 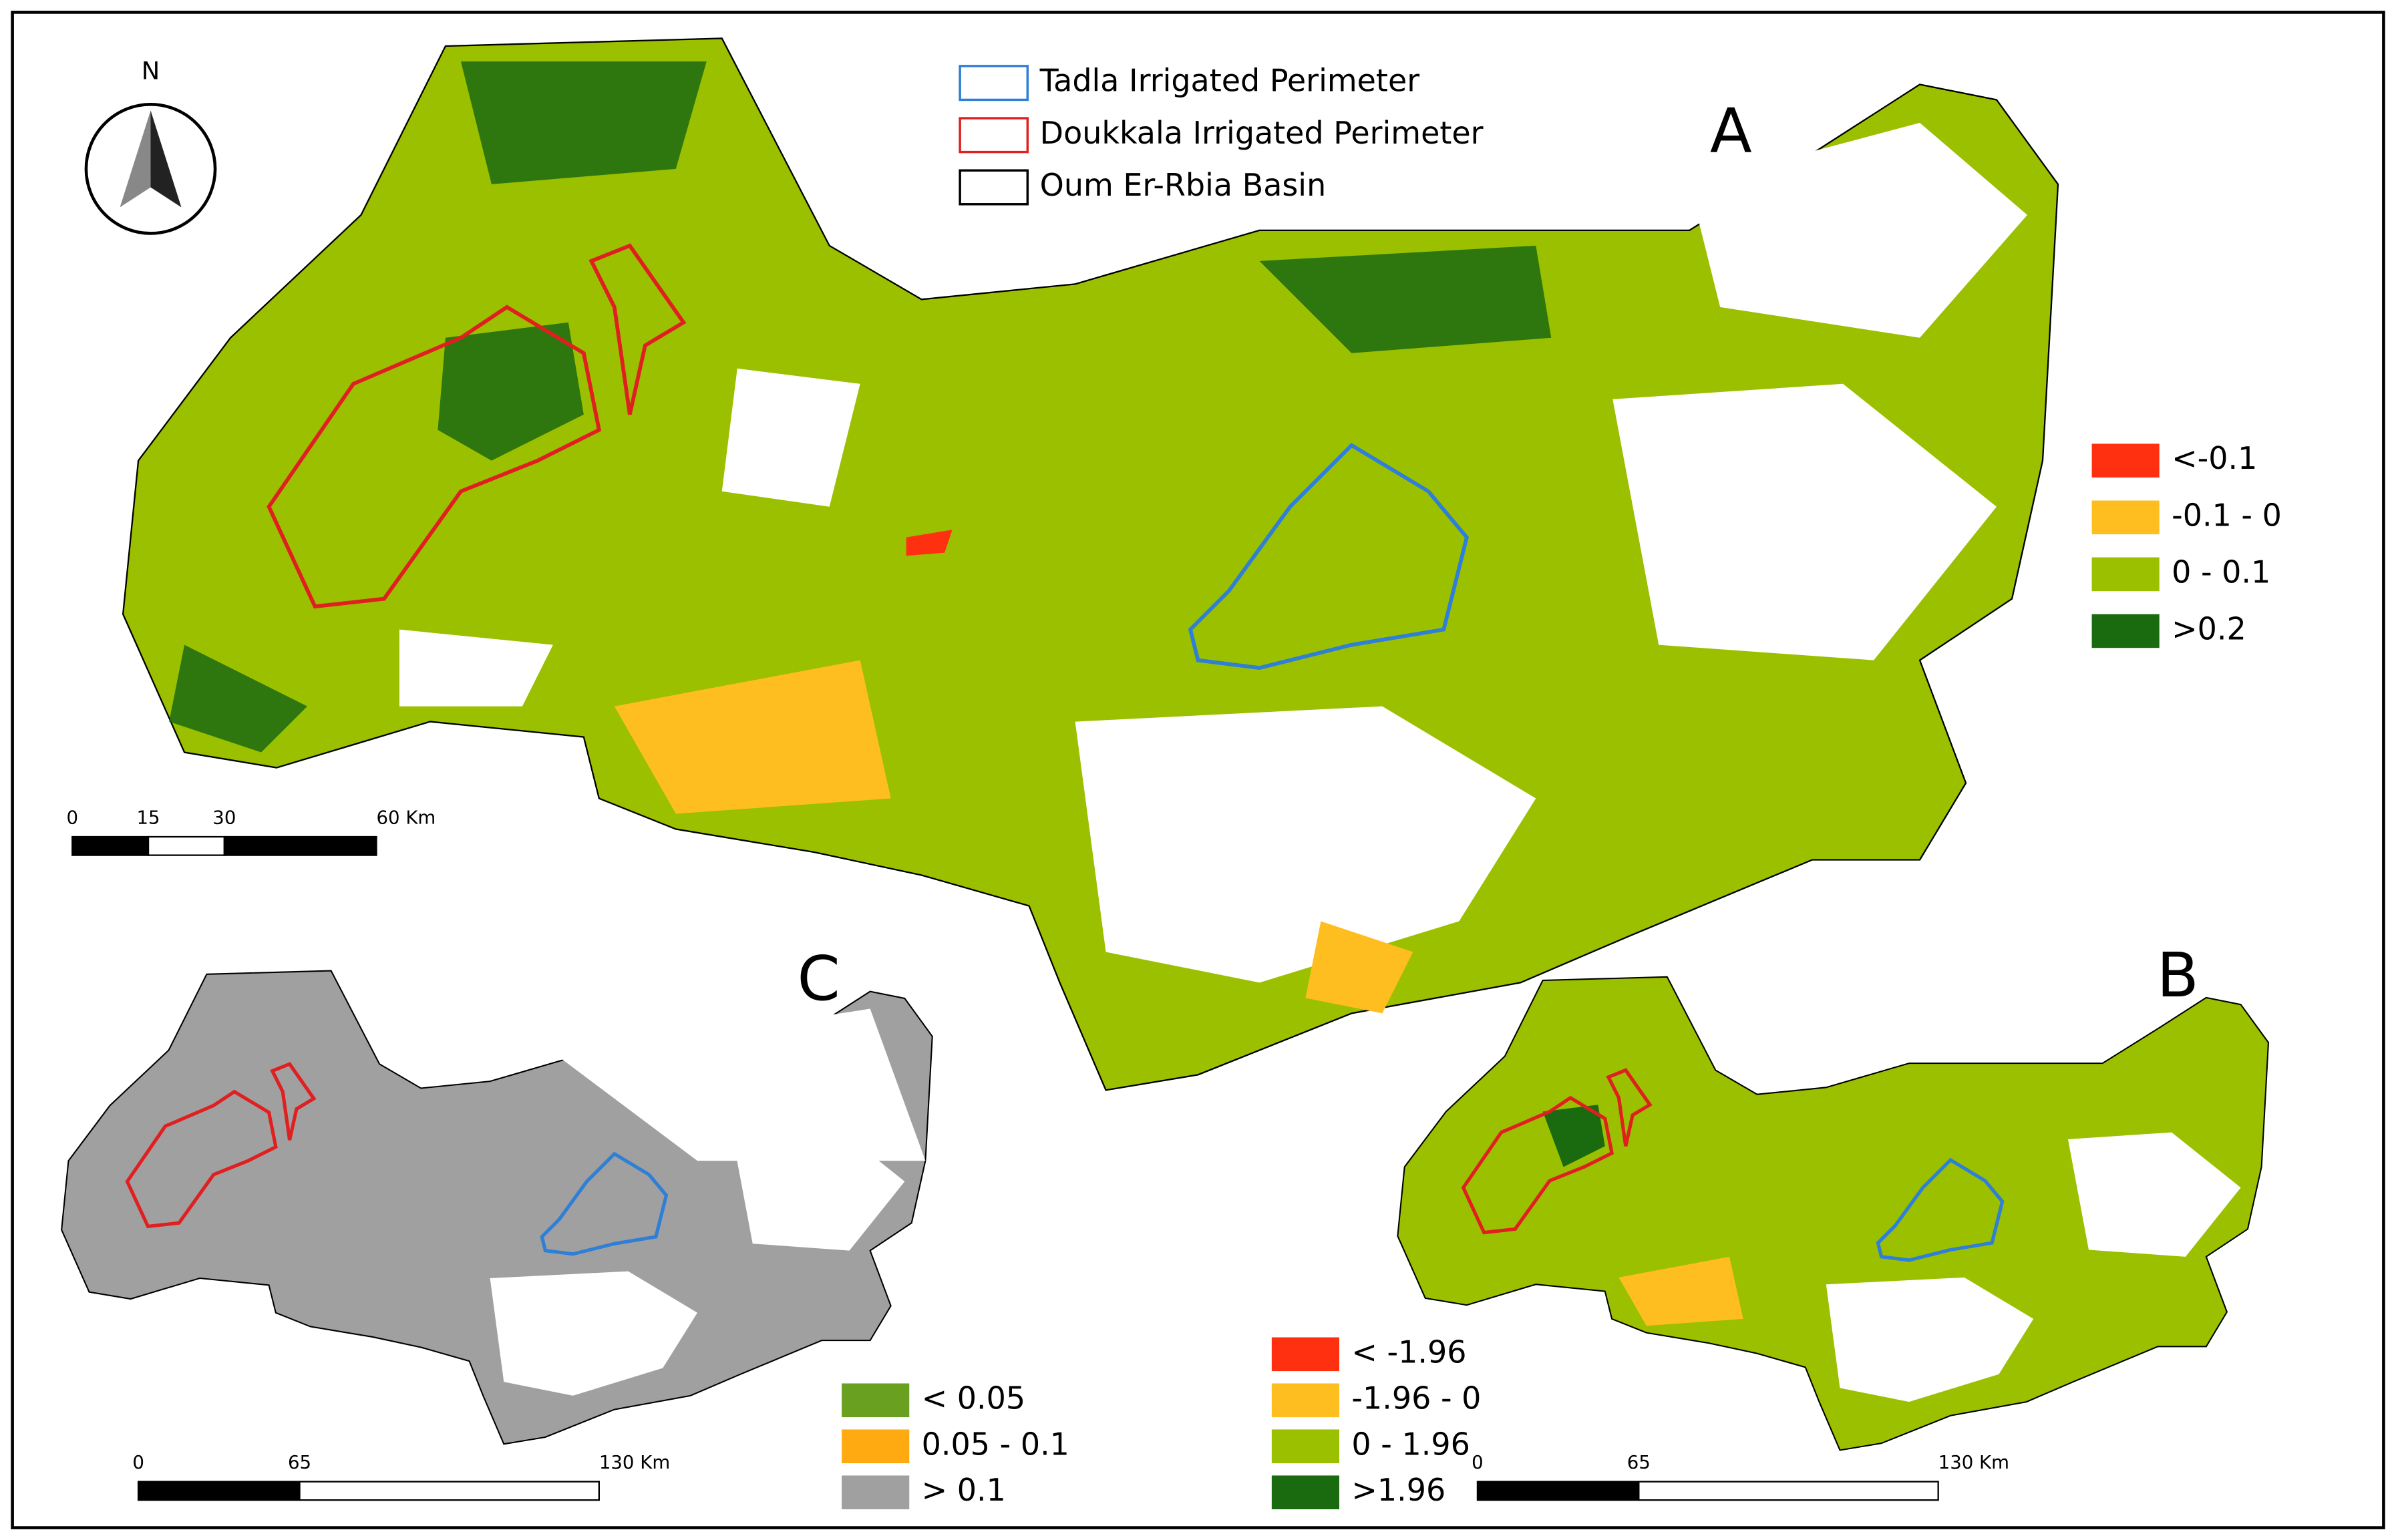 What do you see at coordinates (1731, 131) in the screenshot?
I see `panel-letter: A` at bounding box center [1731, 131].